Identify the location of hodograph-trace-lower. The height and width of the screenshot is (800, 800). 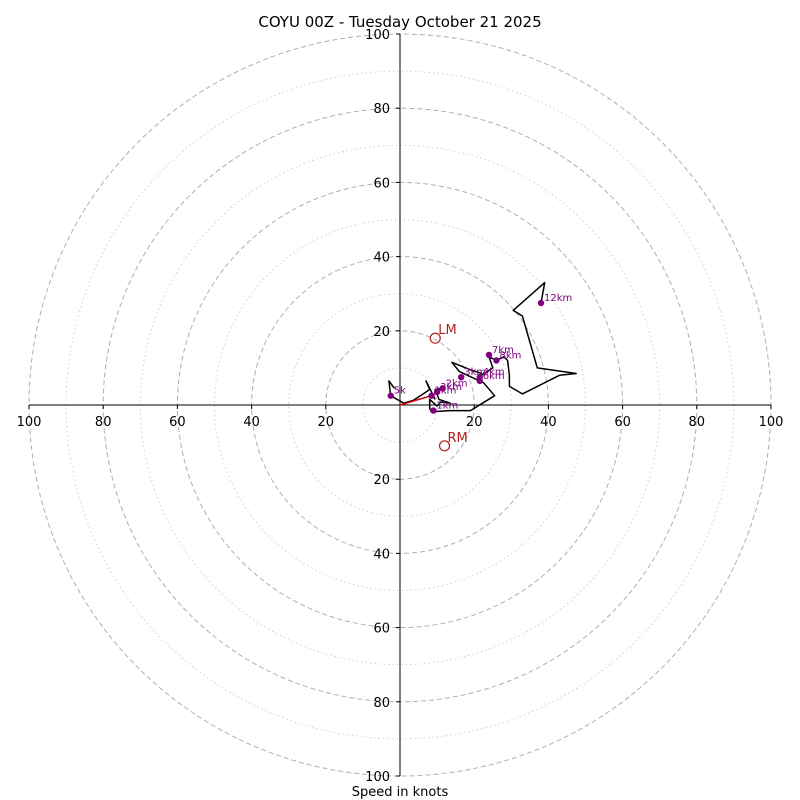
(412, 392).